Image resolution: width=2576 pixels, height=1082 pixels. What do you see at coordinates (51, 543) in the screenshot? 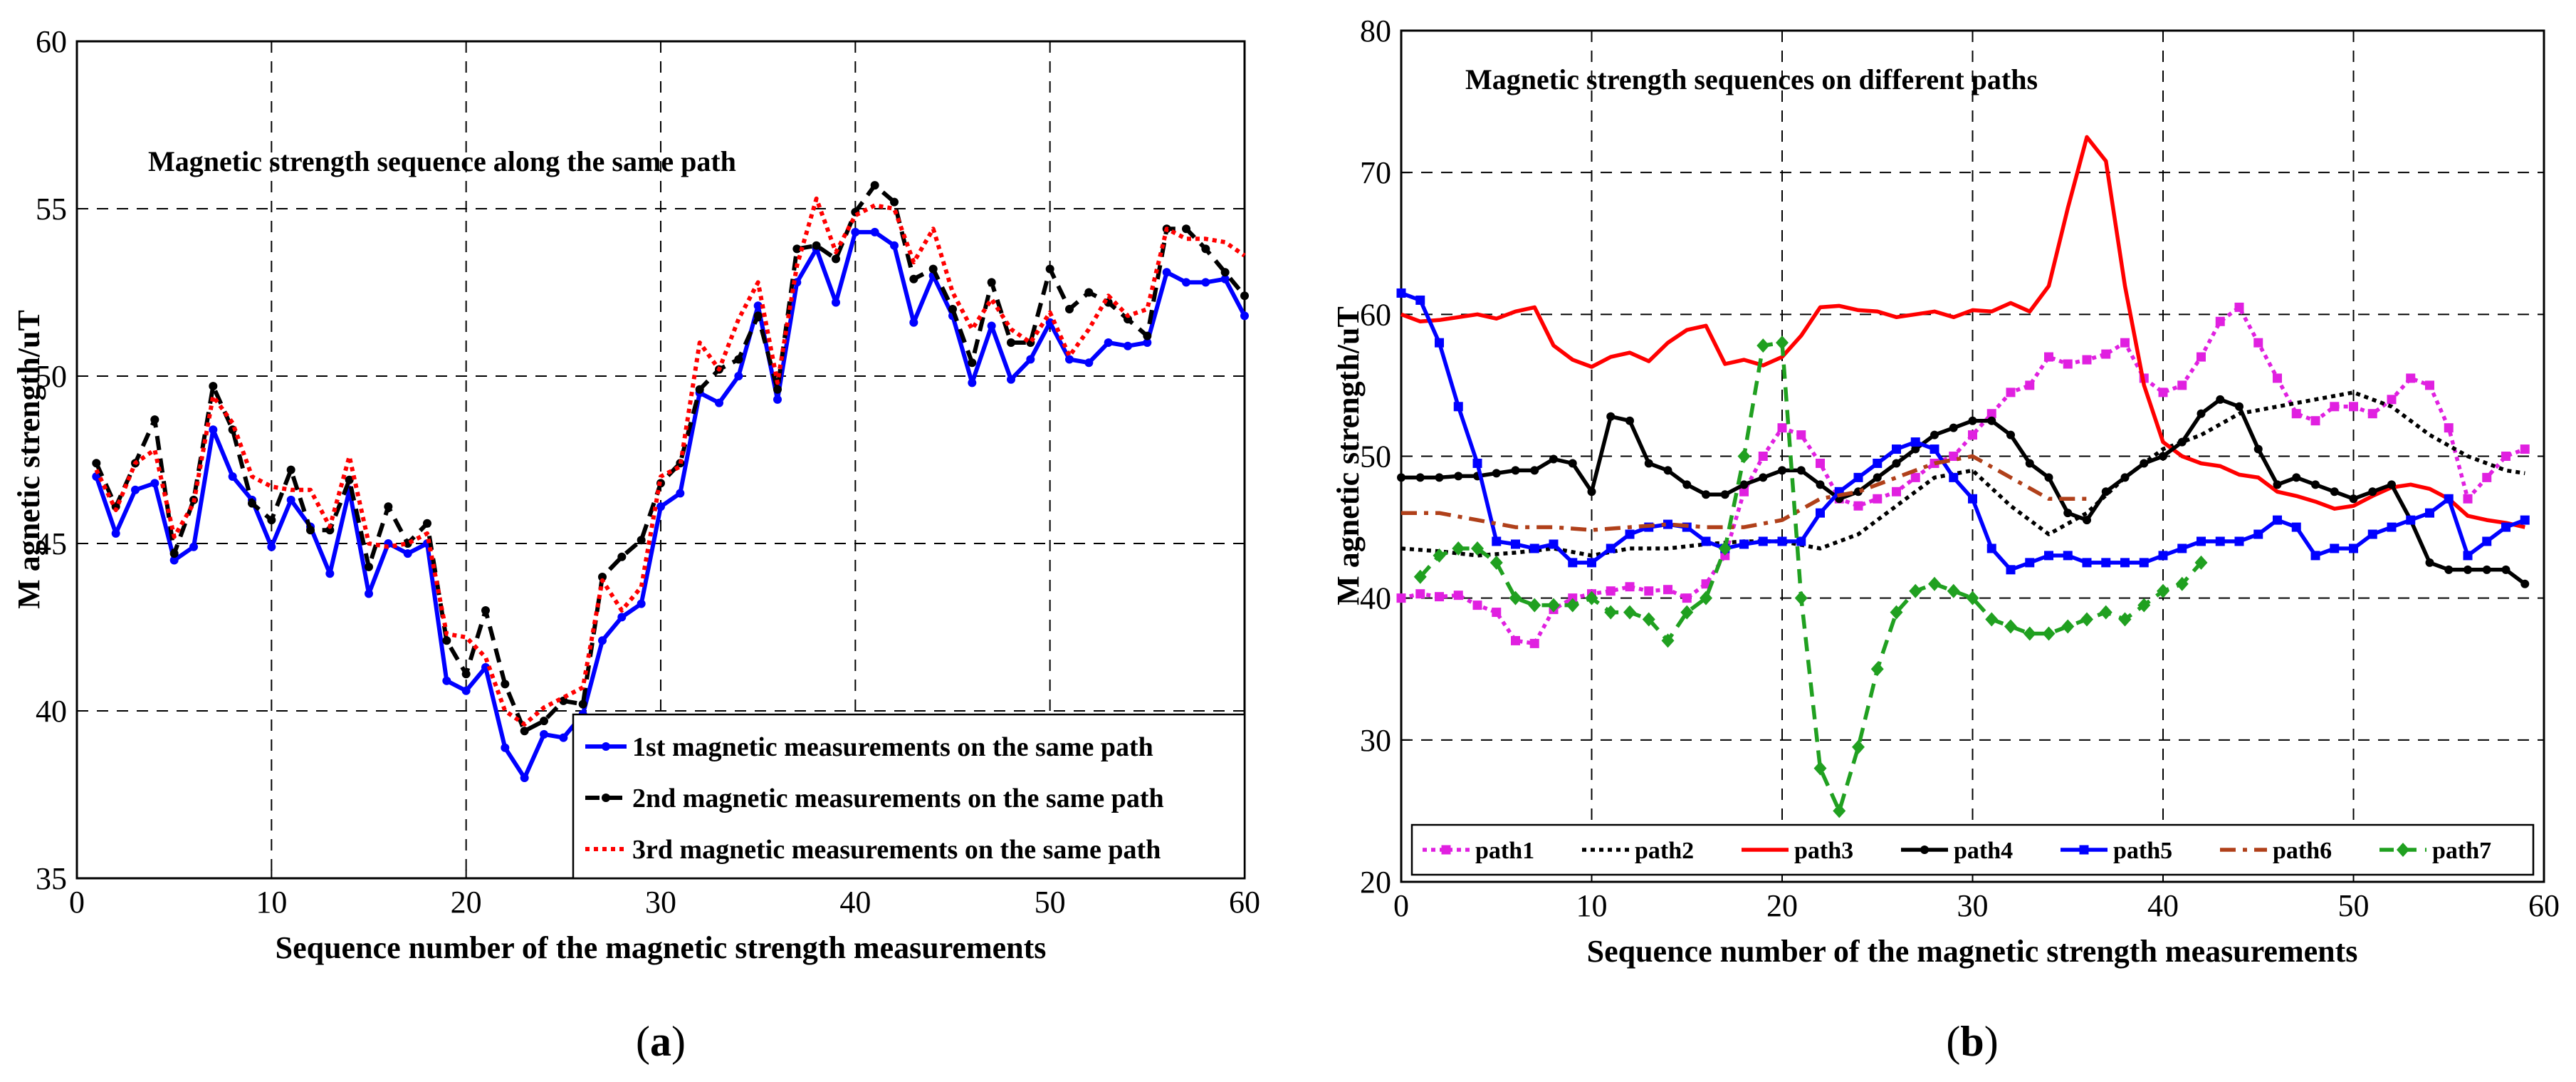
I see `chart-a-y-tick-label: 45` at bounding box center [51, 543].